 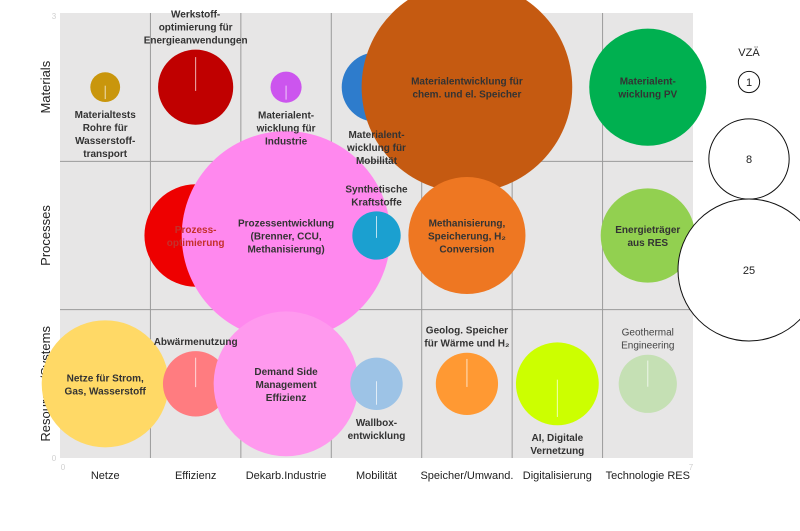 What do you see at coordinates (196, 342) in the screenshot?
I see `bubble-label: Abwärmenutzung` at bounding box center [196, 342].